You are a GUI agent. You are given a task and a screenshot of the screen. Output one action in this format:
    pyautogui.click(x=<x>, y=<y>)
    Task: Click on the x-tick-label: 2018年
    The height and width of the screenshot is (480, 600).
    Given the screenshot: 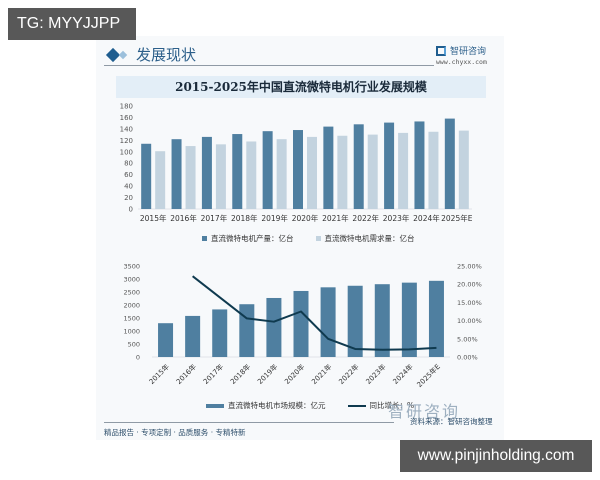 What is the action you would take?
    pyautogui.click(x=240, y=374)
    